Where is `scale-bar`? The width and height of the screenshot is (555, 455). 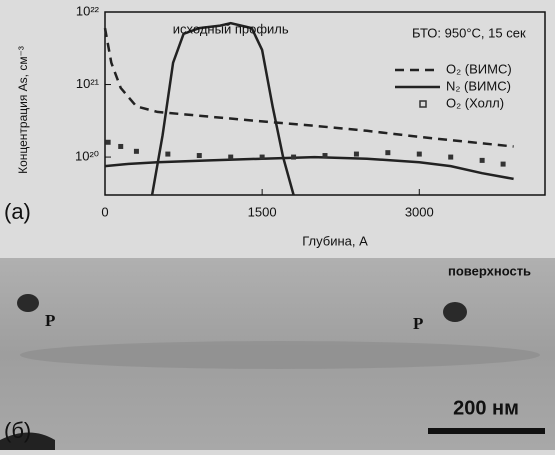 scale-bar is located at coordinates (486, 431).